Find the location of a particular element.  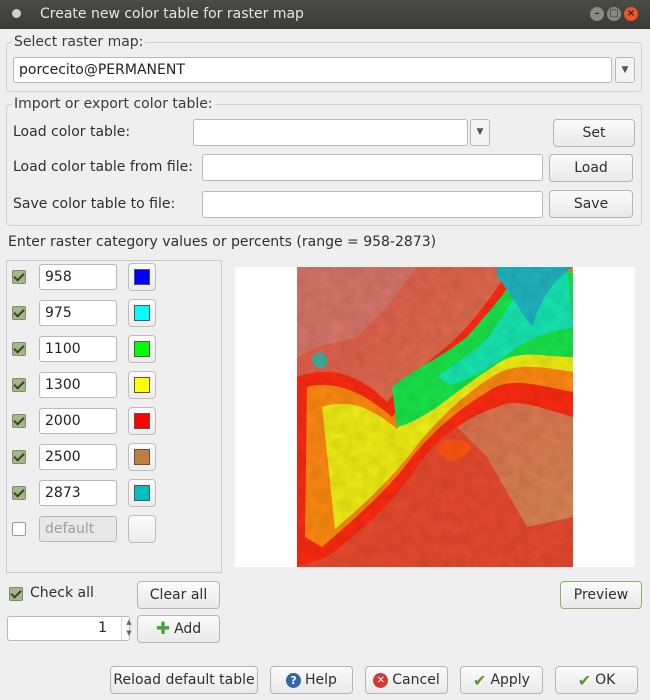

apply-button-label: Apply is located at coordinates (510, 680).